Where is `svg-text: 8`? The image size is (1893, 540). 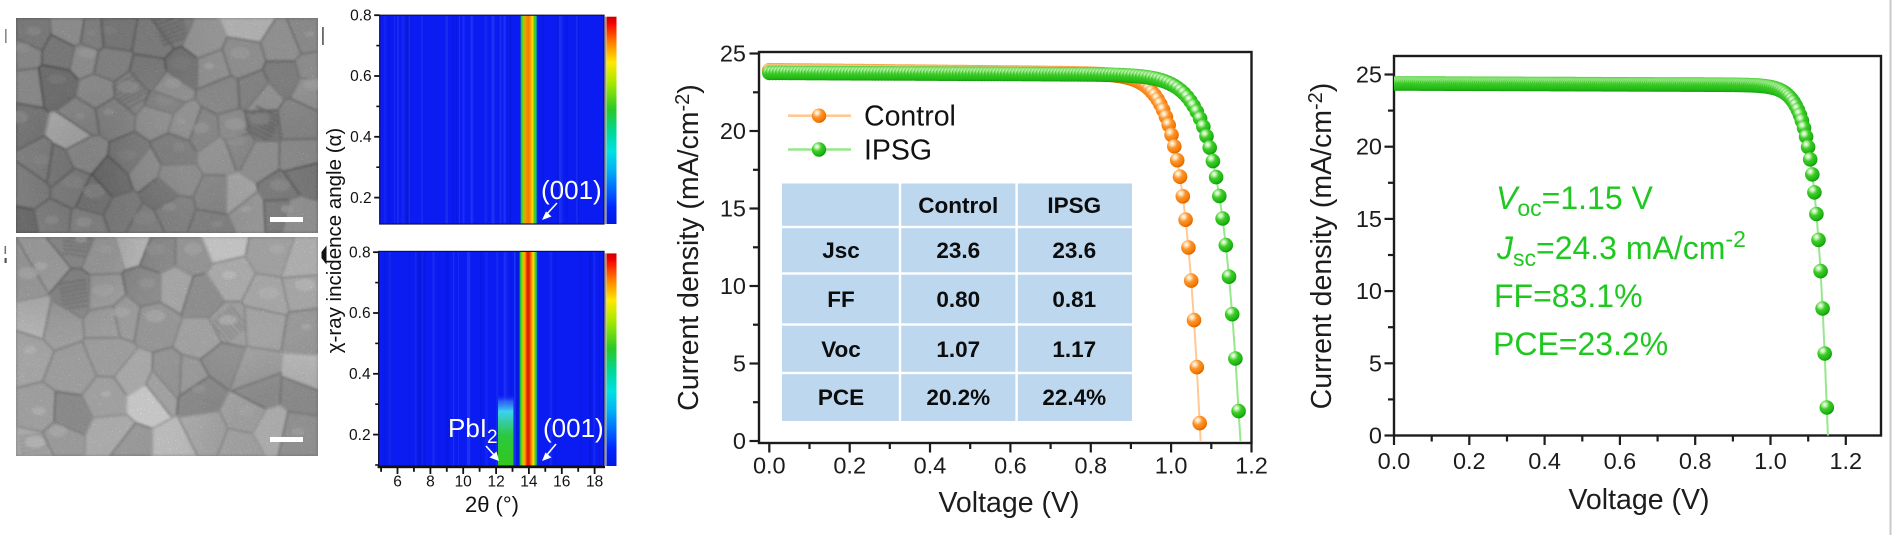
svg-text: 8 is located at coordinates (430, 482).